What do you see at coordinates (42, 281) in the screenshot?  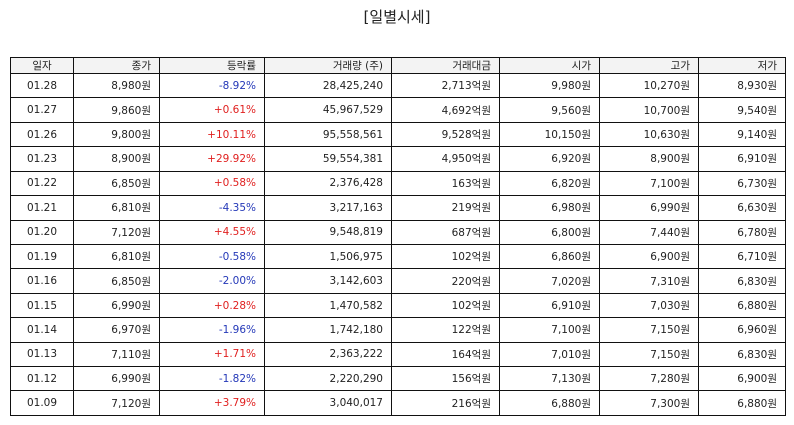 I see `cell-date: 01.16` at bounding box center [42, 281].